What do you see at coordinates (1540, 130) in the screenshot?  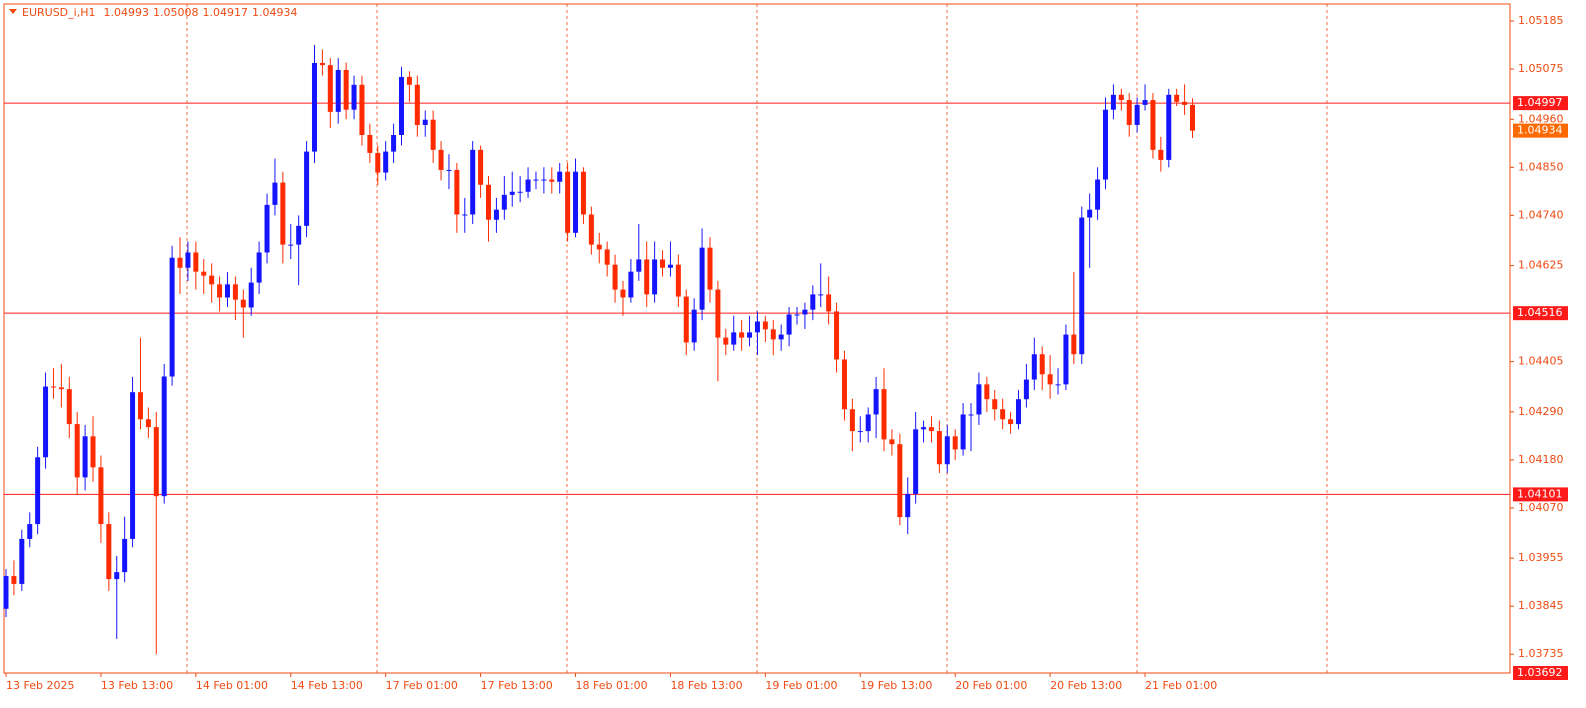 I see `bid-label: 1.04934` at bounding box center [1540, 130].